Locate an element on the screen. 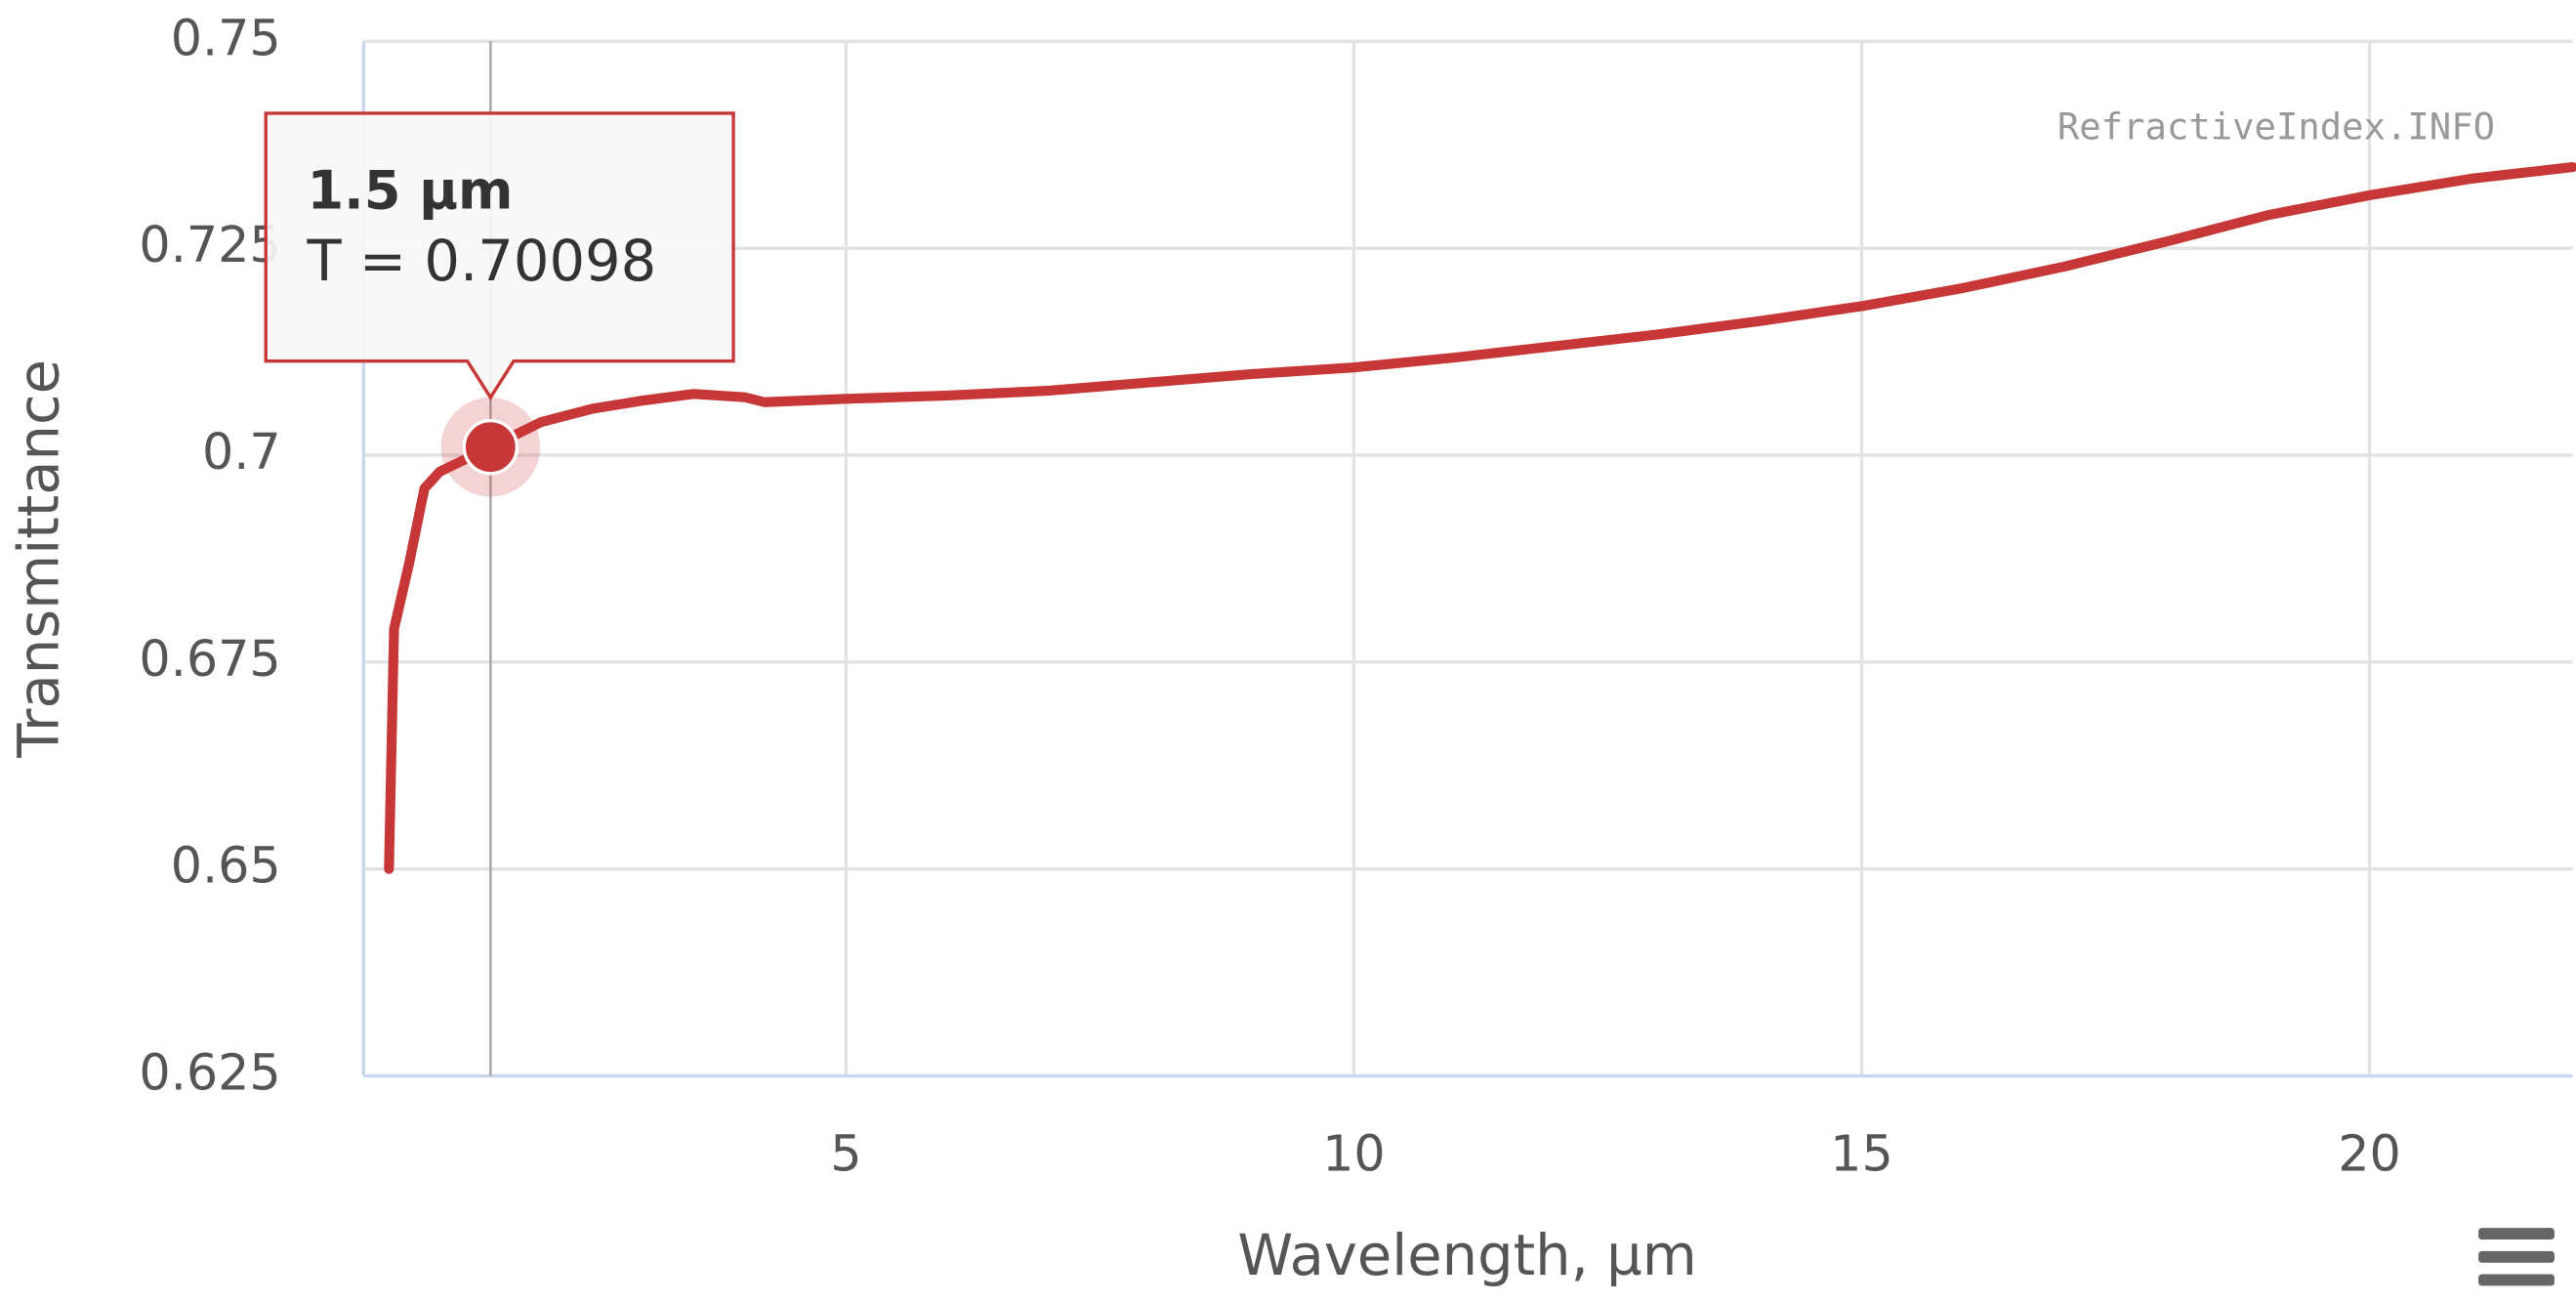 The height and width of the screenshot is (1303, 2576). y-tick-label: 0.675 is located at coordinates (210, 659).